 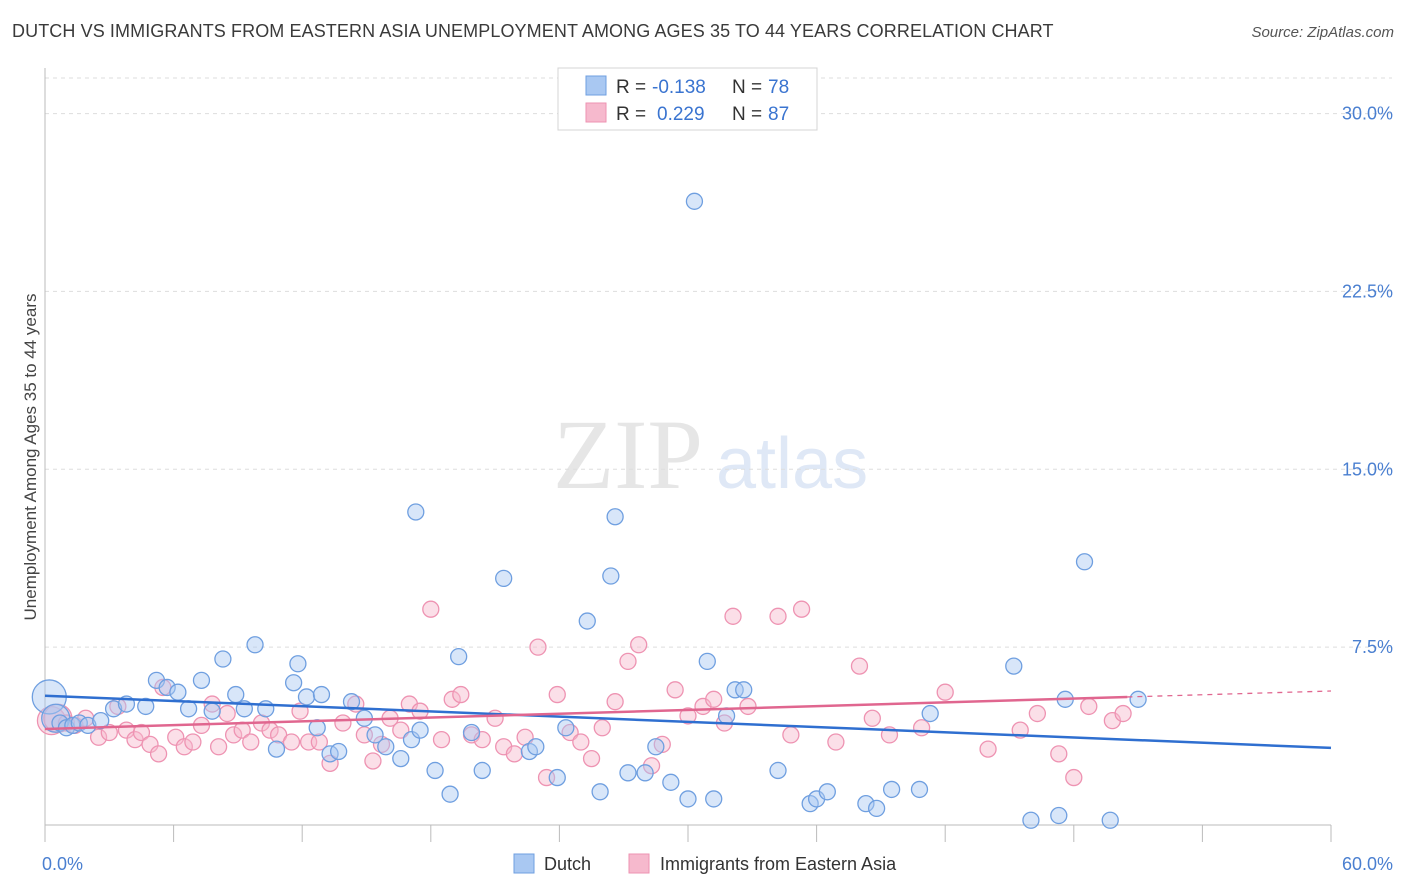 What do you see at coordinates (586, 713) in the screenshot?
I see `trend-line-asia` at bounding box center [586, 713].